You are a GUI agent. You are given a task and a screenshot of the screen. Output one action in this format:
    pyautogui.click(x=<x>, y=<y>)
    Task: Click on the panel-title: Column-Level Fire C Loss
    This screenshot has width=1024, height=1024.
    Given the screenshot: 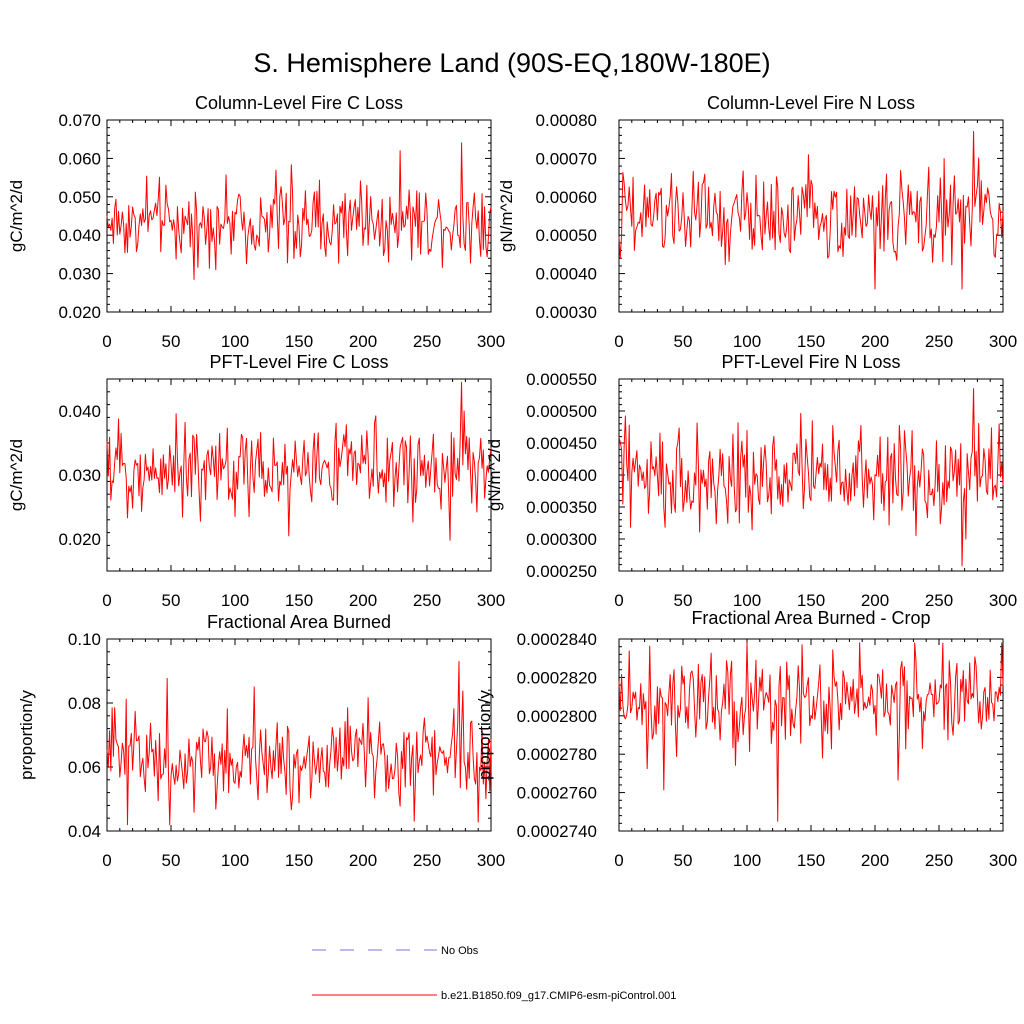 What is the action you would take?
    pyautogui.click(x=299, y=103)
    